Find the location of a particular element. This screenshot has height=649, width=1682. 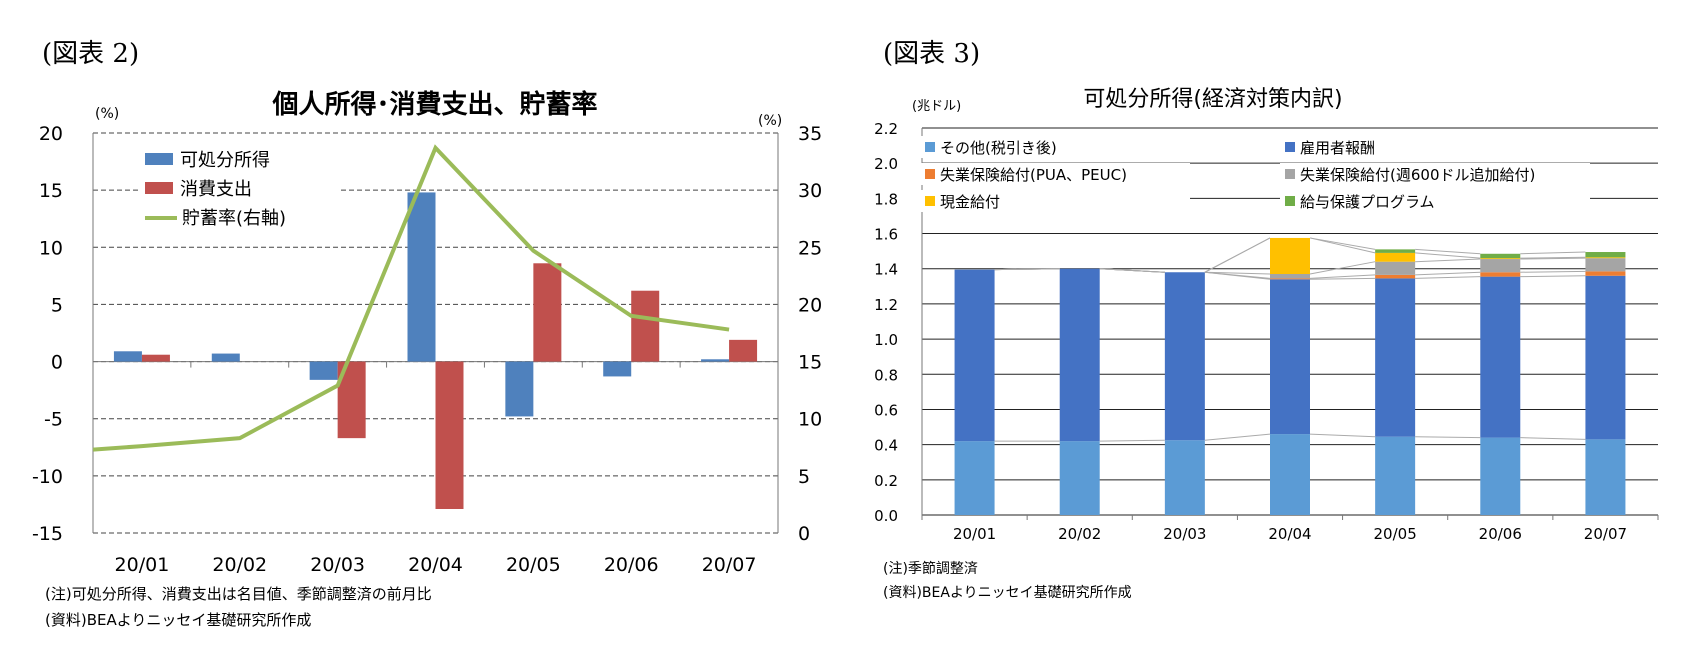

chart2-category-label: 20/04 is located at coordinates (1289, 534).